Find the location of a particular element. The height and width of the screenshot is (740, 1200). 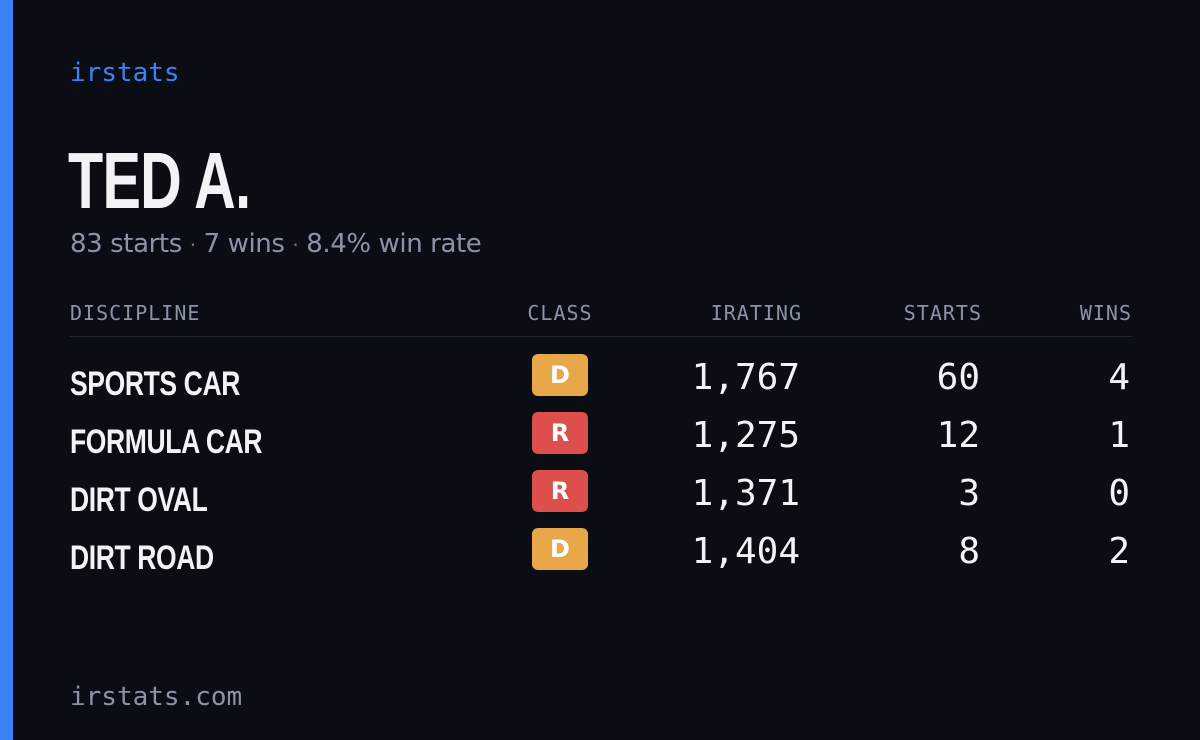

irating-value: 1,371 is located at coordinates (745, 493).